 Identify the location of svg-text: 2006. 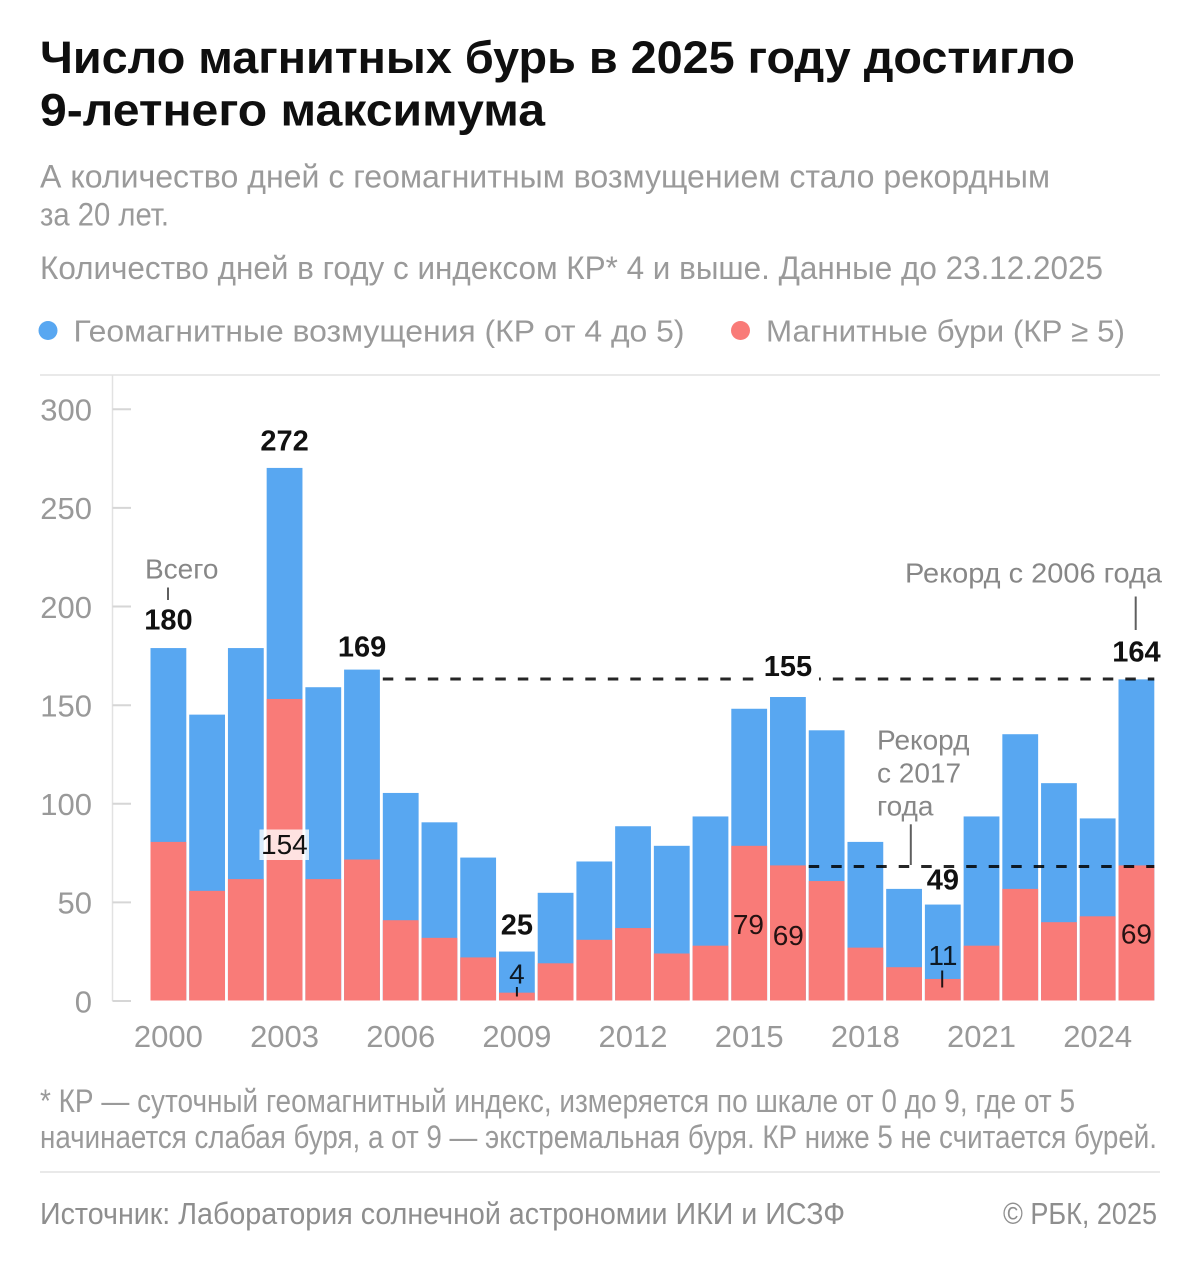
(400, 1036).